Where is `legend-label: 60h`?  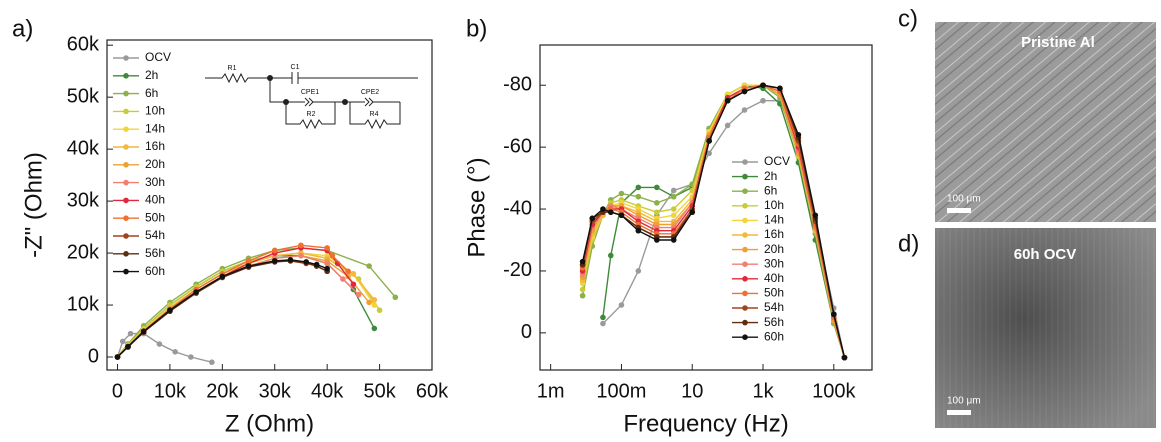 legend-label: 60h is located at coordinates (155, 271).